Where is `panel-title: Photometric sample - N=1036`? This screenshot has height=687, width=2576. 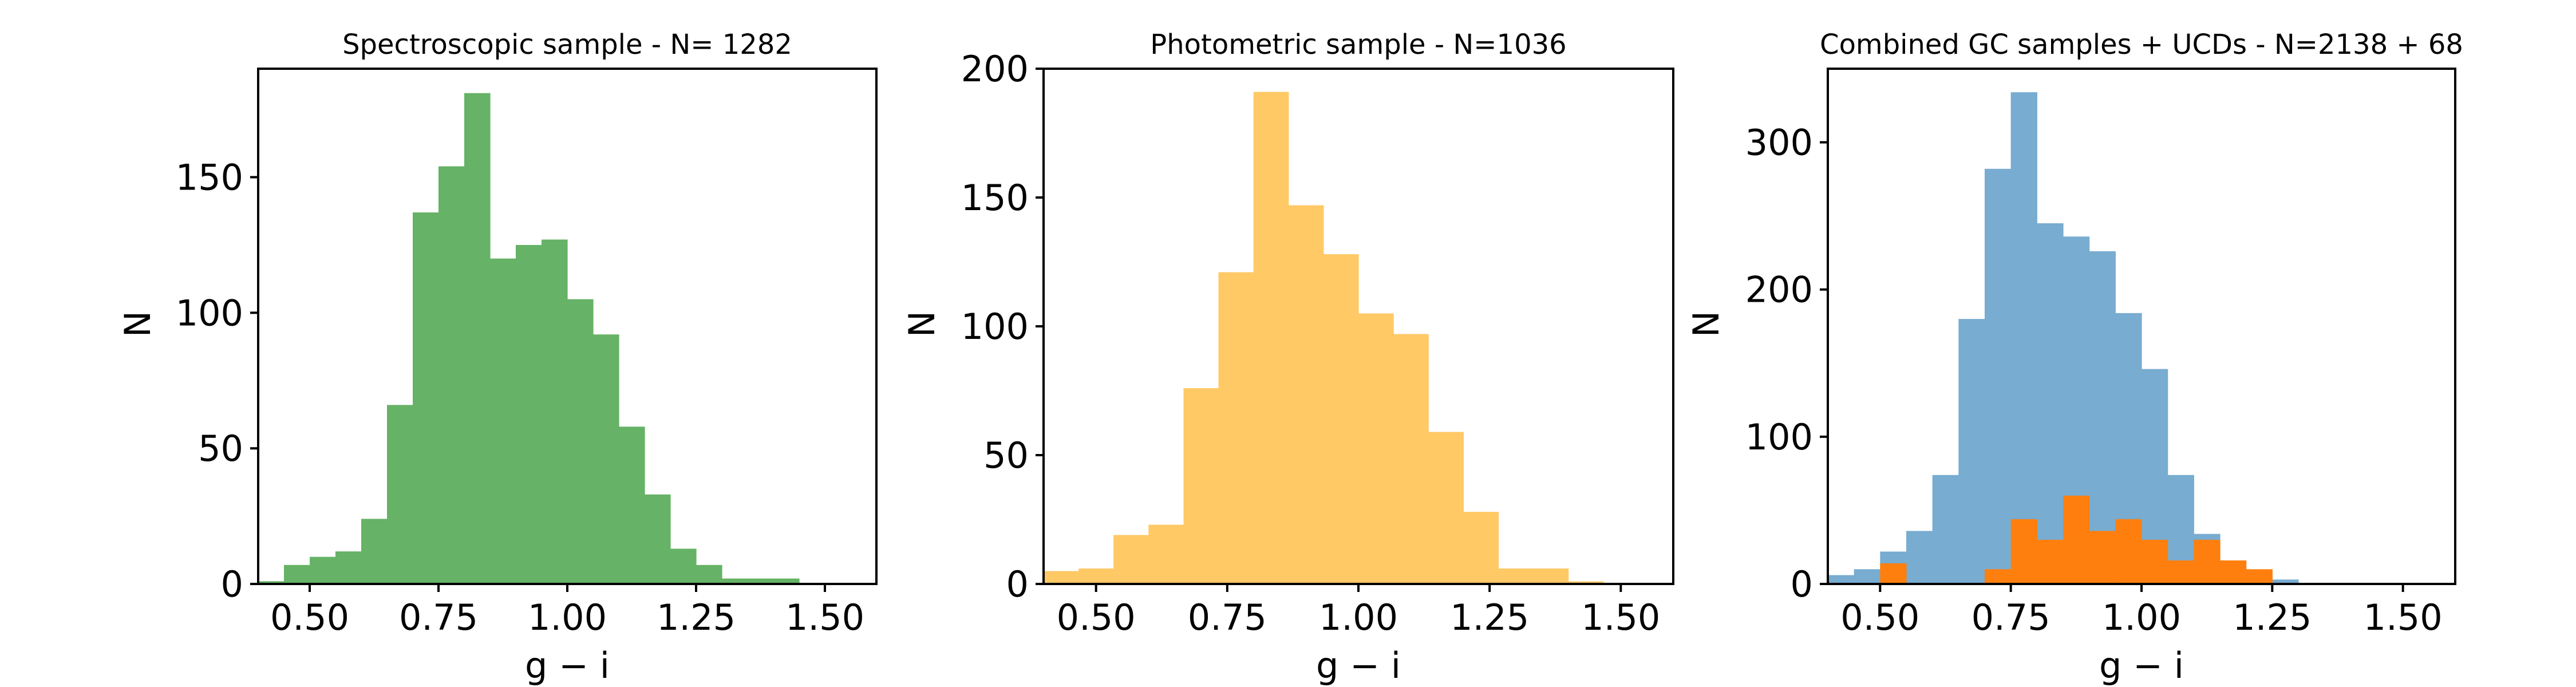 panel-title: Photometric sample - N=1036 is located at coordinates (1358, 45).